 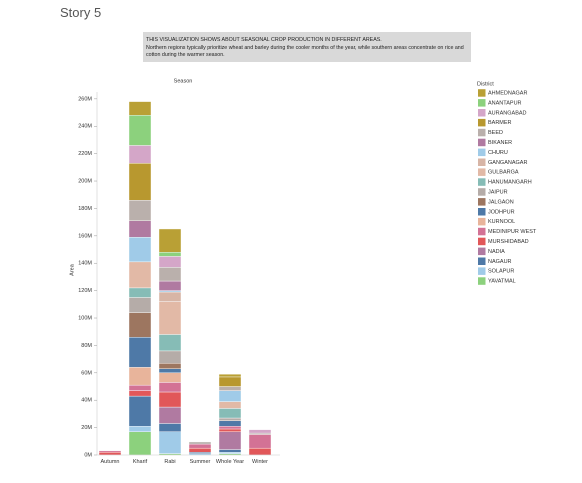 What do you see at coordinates (230, 462) in the screenshot?
I see `x-tick-label: Whole Year` at bounding box center [230, 462].